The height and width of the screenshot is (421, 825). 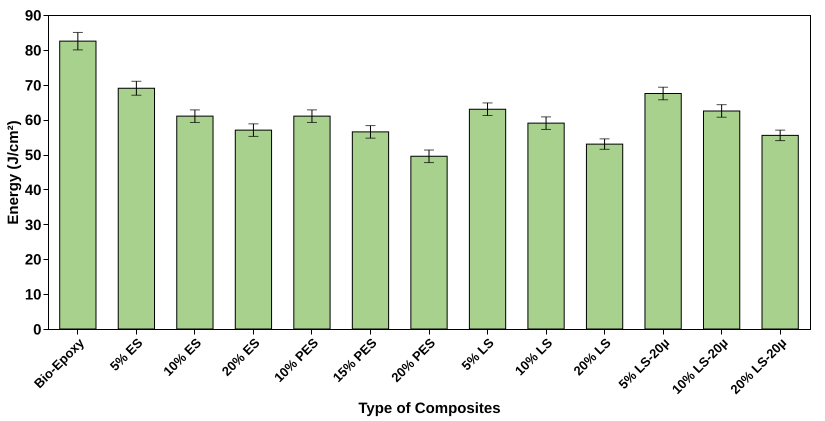 What do you see at coordinates (429, 408) in the screenshot?
I see `x-axis-title: Type of Composites` at bounding box center [429, 408].